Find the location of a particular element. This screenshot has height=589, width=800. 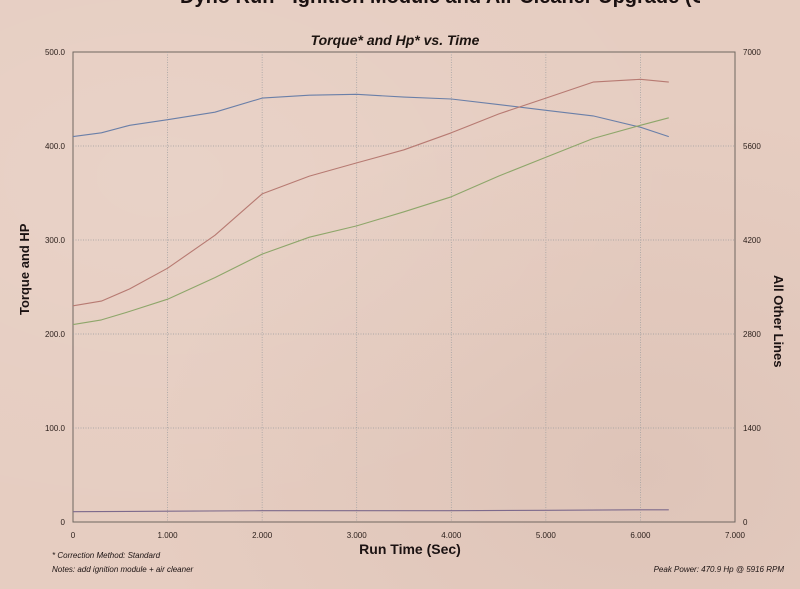

y-tick-label: 400.0 is located at coordinates (55, 146).